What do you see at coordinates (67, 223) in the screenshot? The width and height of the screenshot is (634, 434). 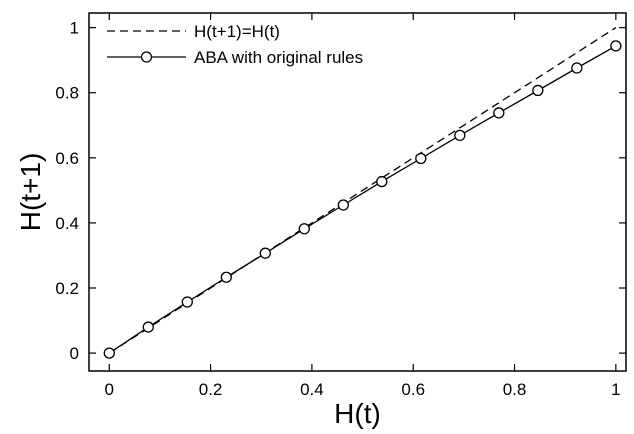 I see `y-tick-label: 0.4` at bounding box center [67, 223].